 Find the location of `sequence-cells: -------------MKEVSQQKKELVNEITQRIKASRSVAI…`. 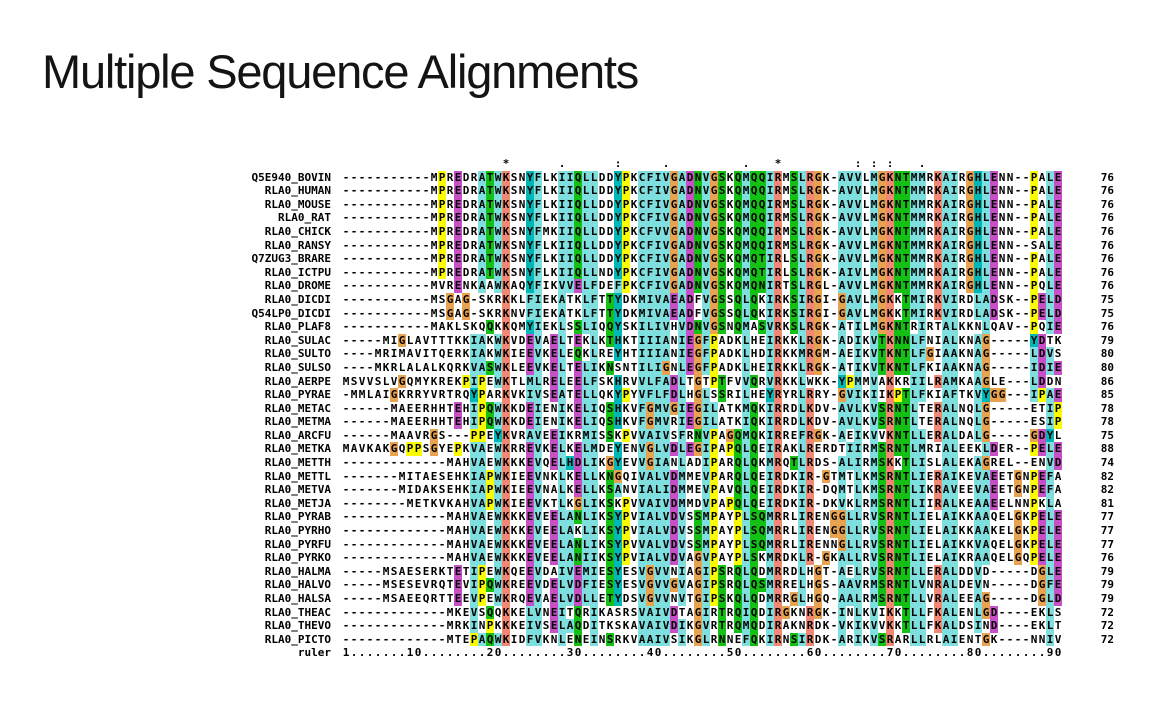

sequence-cells: -------------MKEVSQQKKELVNEITQRIKASRSVAI… is located at coordinates (702, 612).